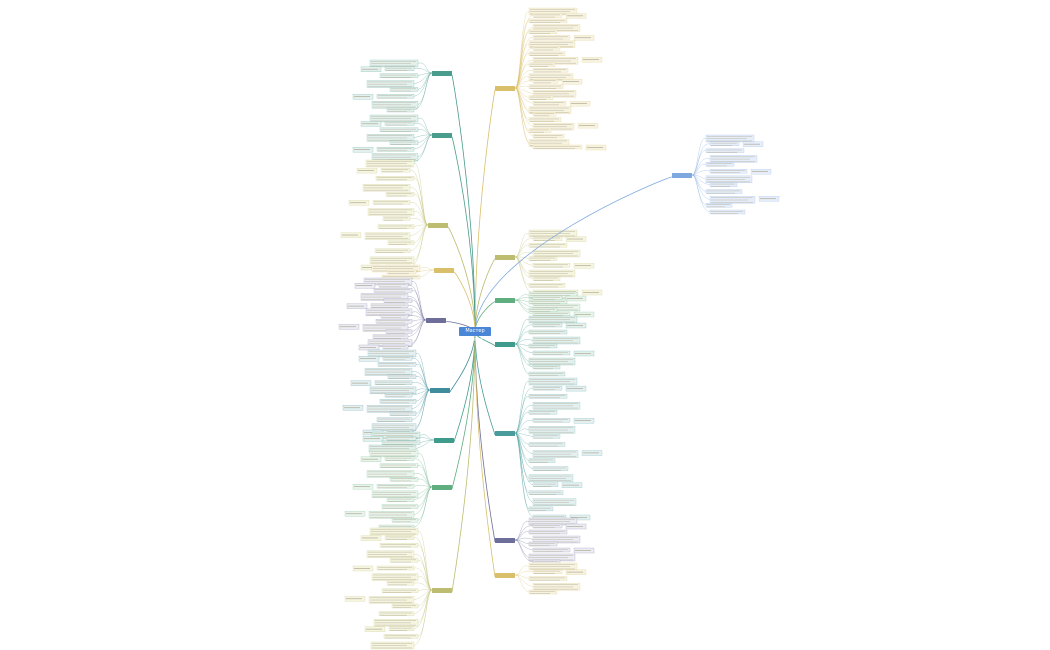 Image resolution: width=1050 pixels, height=650 pixels. Describe the element at coordinates (475, 335) in the screenshot. I see `central-topic: Мастер Связи` at that location.